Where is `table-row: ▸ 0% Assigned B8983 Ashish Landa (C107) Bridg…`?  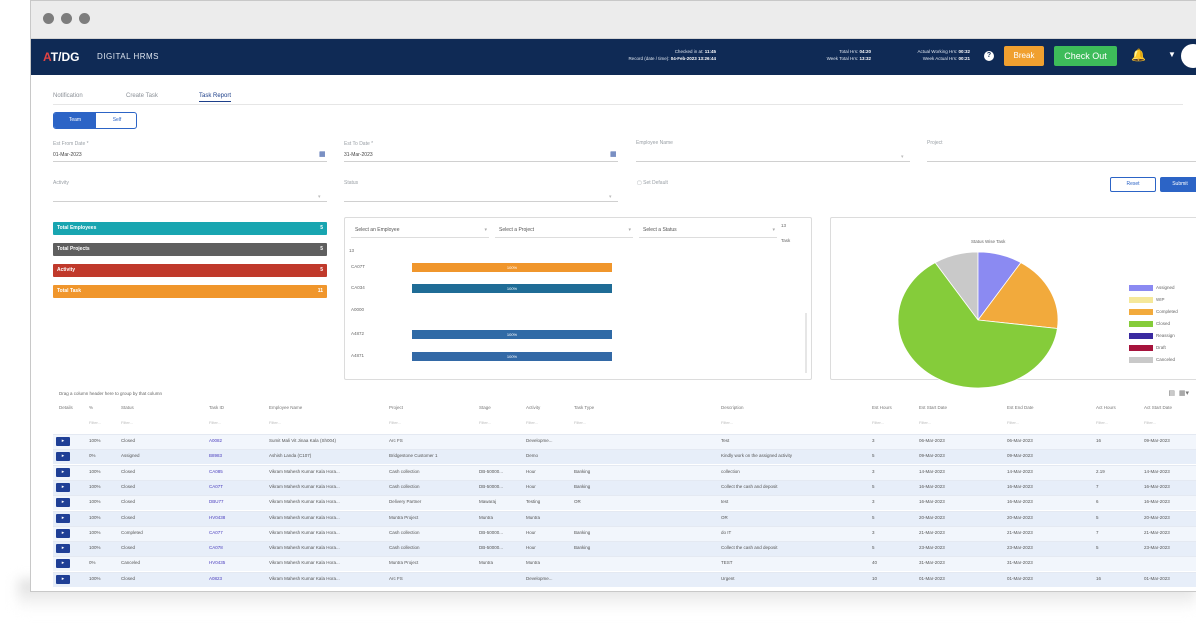 table-row: ▸ 0% Assigned B8983 Ashish Landa (C107) Bridg… is located at coordinates (624, 457).